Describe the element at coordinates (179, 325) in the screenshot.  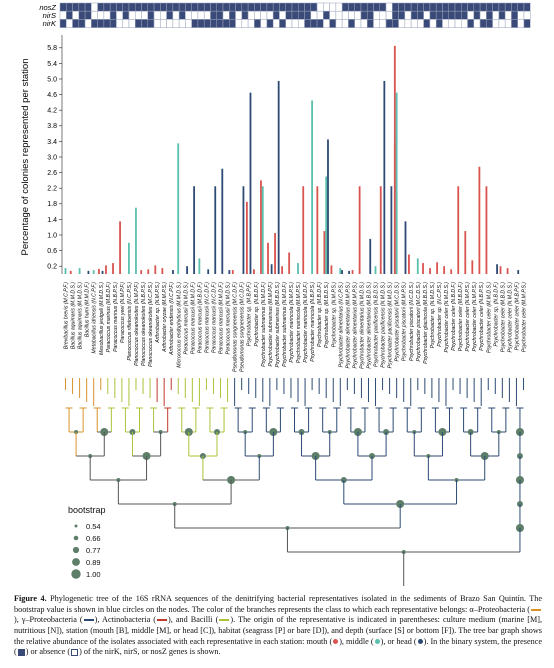
I see `isolate-label: Micrococcus endophyticus (M.M.D.S.)` at that location.